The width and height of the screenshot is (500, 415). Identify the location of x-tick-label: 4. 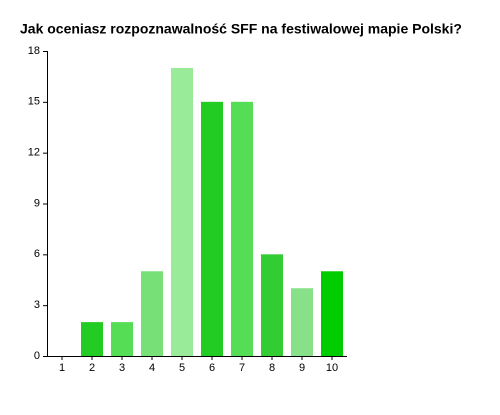
(152, 368).